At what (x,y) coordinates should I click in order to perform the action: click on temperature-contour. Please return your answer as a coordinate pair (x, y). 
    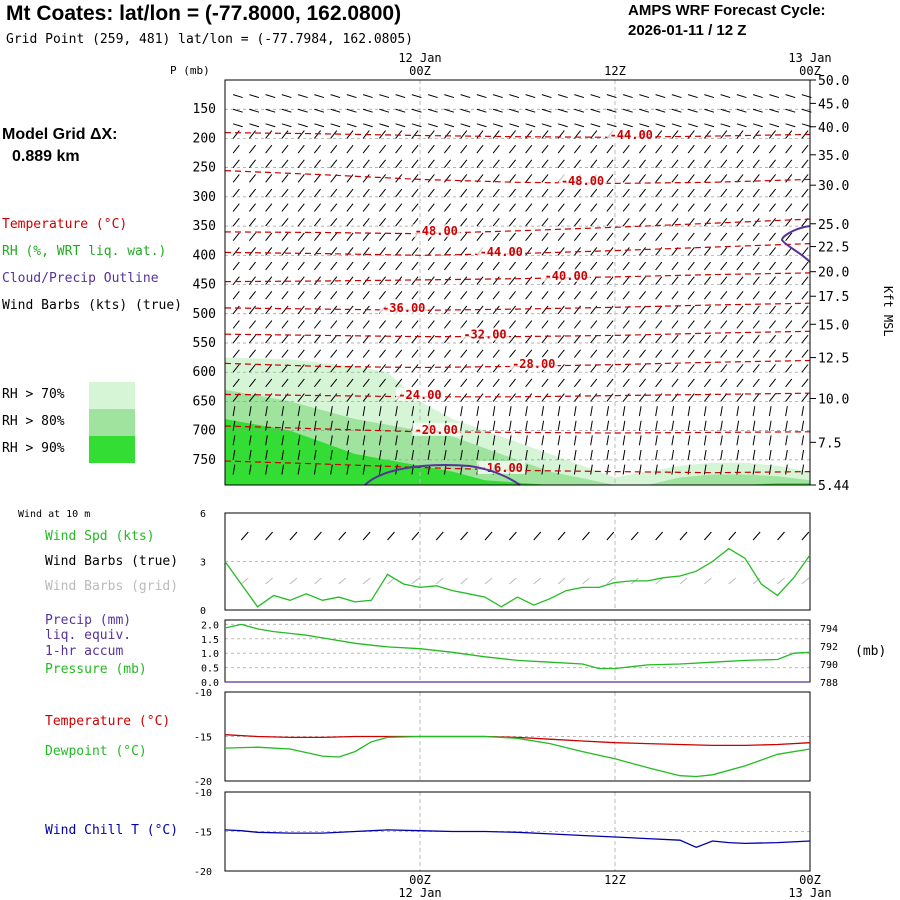
    Looking at the image, I should click on (517, 395).